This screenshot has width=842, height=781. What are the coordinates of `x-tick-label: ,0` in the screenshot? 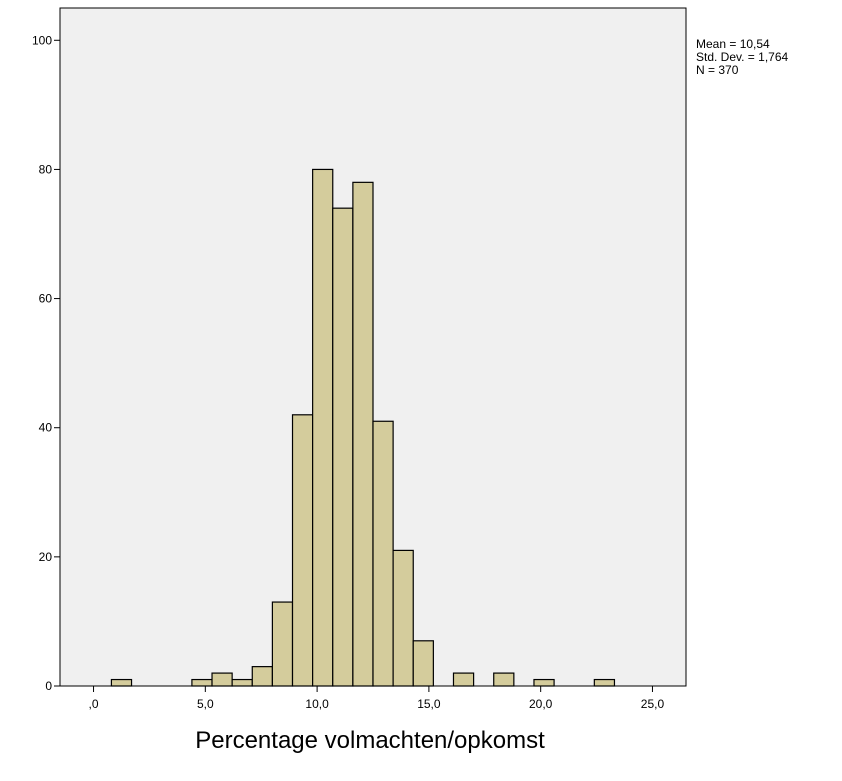 It's located at (94, 704).